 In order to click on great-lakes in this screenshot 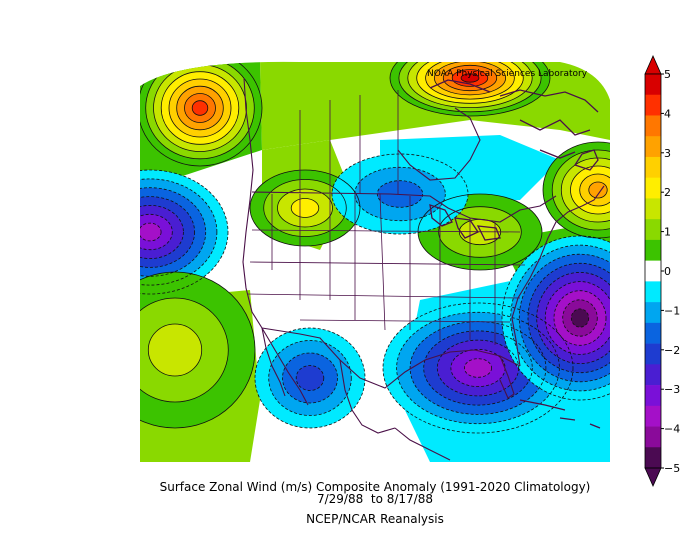, I will do `click(465, 222)`.